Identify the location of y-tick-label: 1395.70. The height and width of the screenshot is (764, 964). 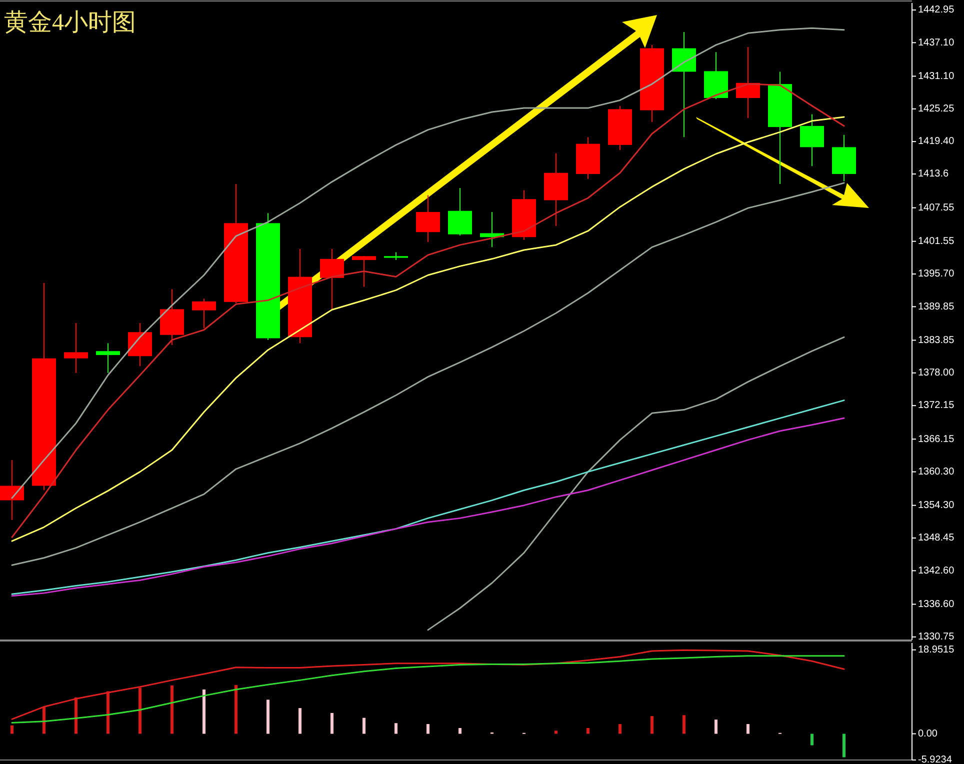
(936, 274).